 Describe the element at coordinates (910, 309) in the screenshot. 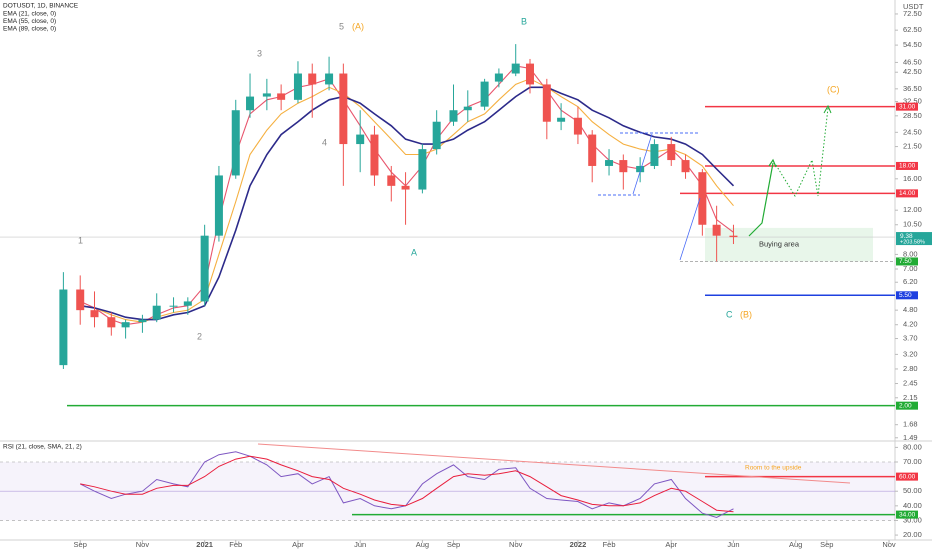

I see `y-tick-label: 4.80` at that location.